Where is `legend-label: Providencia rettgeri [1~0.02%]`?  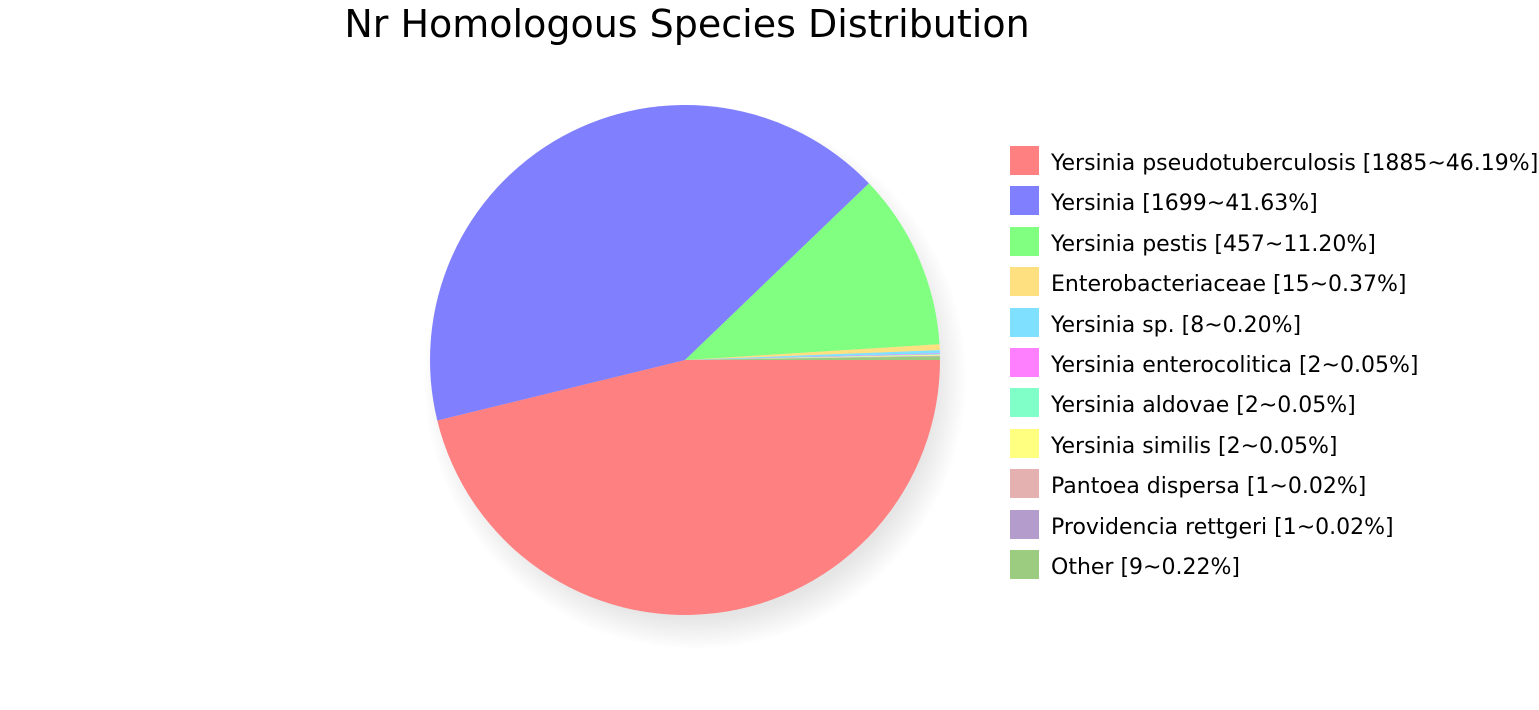 legend-label: Providencia rettgeri [1~0.02%] is located at coordinates (1222, 527).